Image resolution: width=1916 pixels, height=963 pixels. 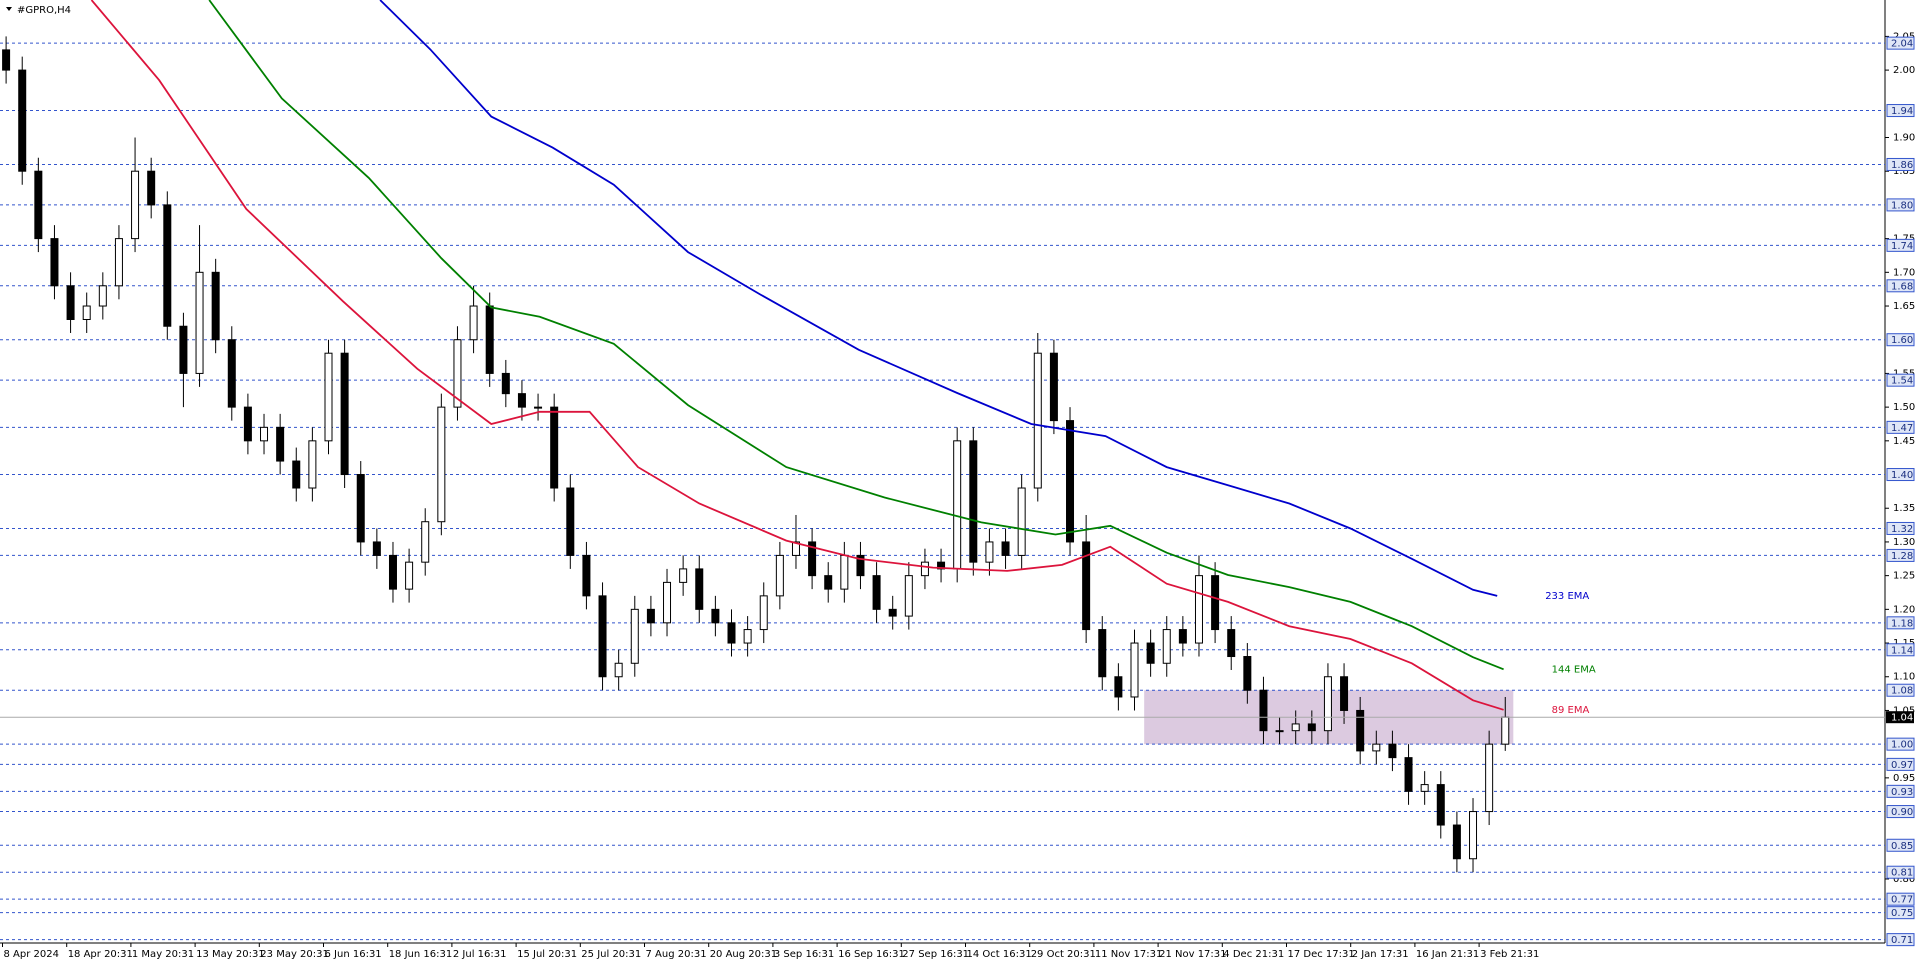 What do you see at coordinates (1904, 879) in the screenshot?
I see `y-tick-label: 0.80` at bounding box center [1904, 879].